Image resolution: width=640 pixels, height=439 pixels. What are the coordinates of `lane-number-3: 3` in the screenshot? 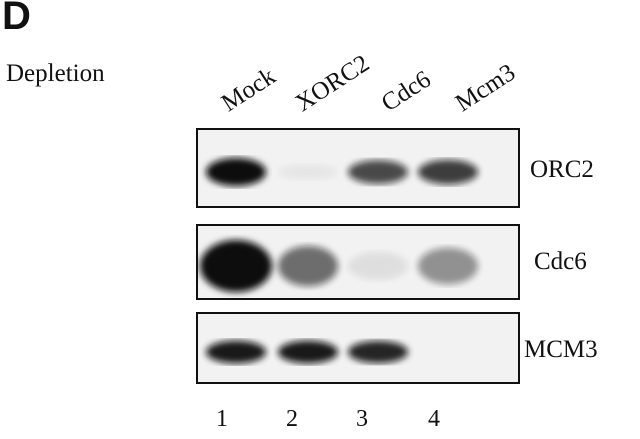 It's located at (362, 419).